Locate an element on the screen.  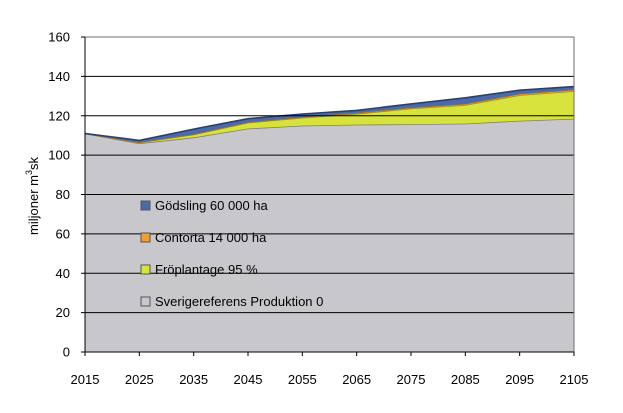
x-tick-label-2045: 2045 is located at coordinates (248, 379).